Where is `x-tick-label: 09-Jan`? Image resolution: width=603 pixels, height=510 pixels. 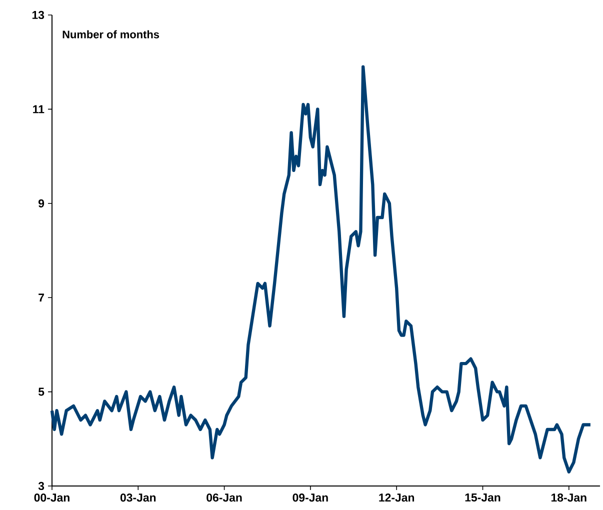
x-tick-label: 09-Jan is located at coordinates (310, 498).